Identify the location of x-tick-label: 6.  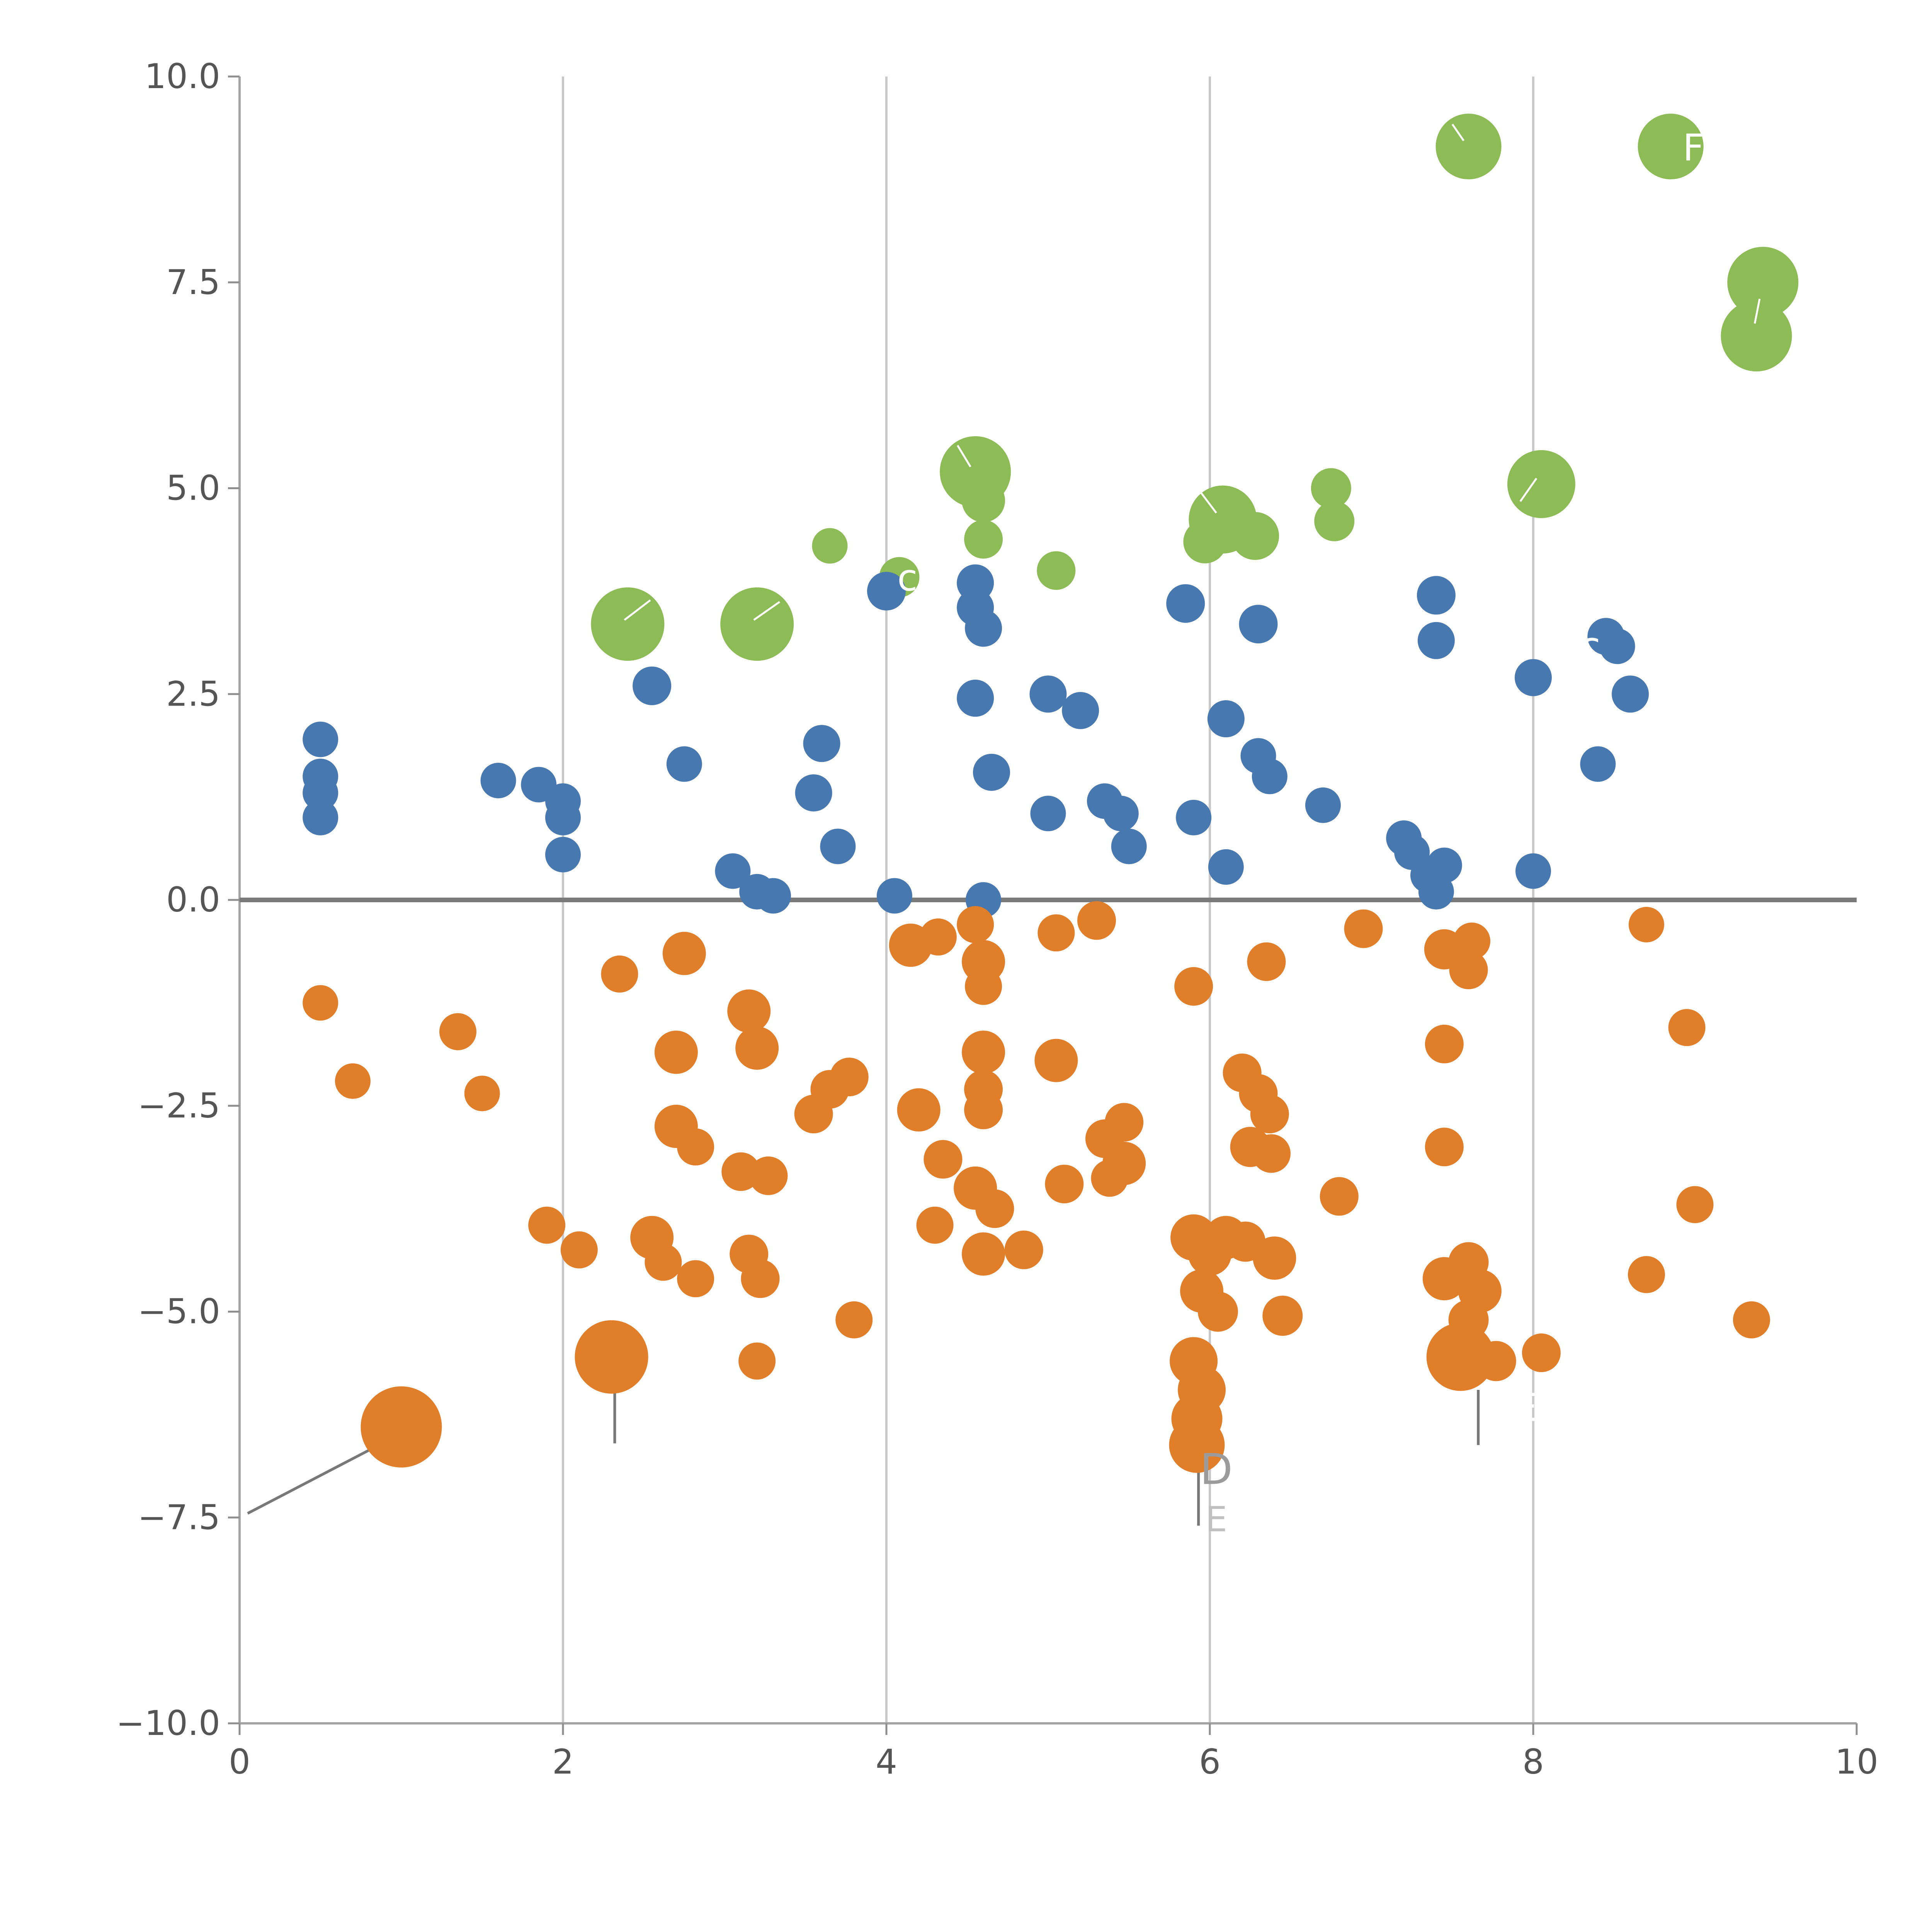
(1210, 1762).